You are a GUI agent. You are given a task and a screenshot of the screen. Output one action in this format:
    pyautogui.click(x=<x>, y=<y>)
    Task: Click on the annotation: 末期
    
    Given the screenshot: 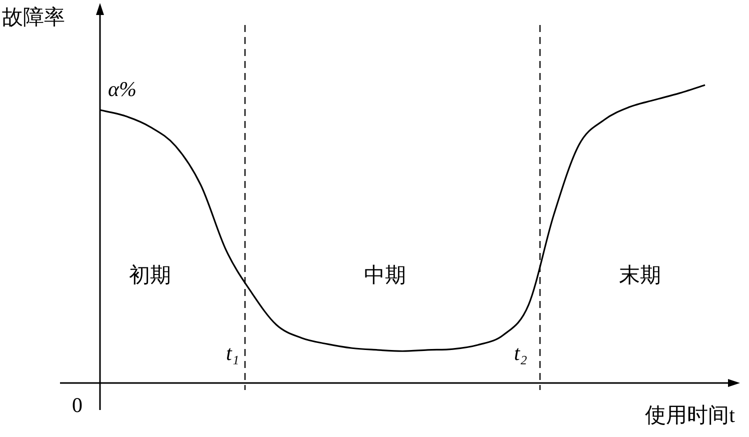 What is the action you would take?
    pyautogui.click(x=640, y=275)
    